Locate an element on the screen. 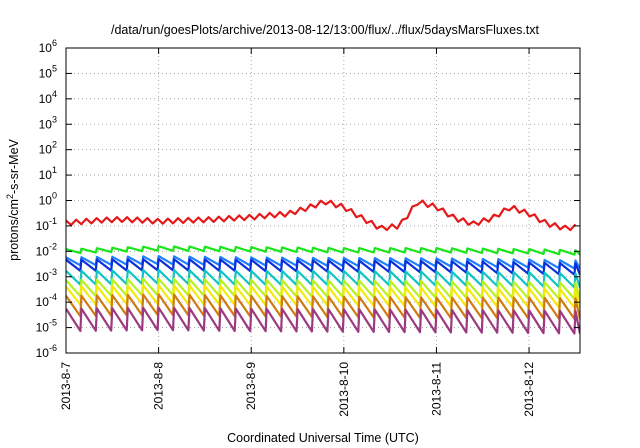 Image resolution: width=640 pixels, height=448 pixels. x-tick-label: 2013-8-8 is located at coordinates (159, 386).